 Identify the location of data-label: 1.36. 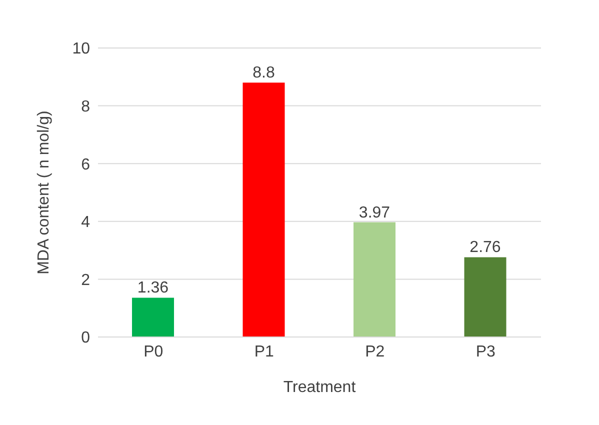
(153, 288).